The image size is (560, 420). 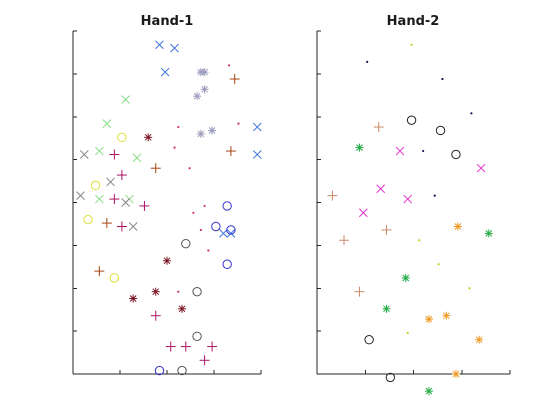 I want to click on chart-title-hand-1: Hand-1, so click(x=167, y=21).